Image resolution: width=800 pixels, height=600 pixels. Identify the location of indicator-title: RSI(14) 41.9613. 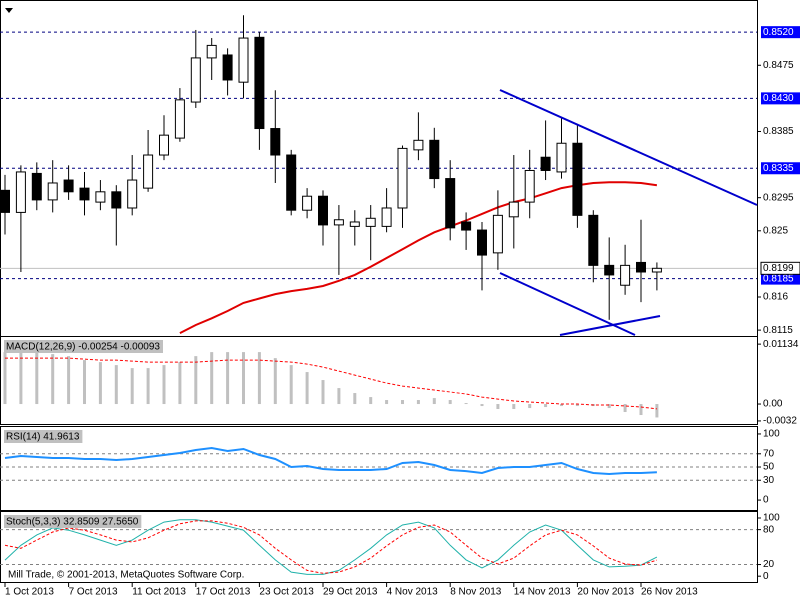
(43, 437).